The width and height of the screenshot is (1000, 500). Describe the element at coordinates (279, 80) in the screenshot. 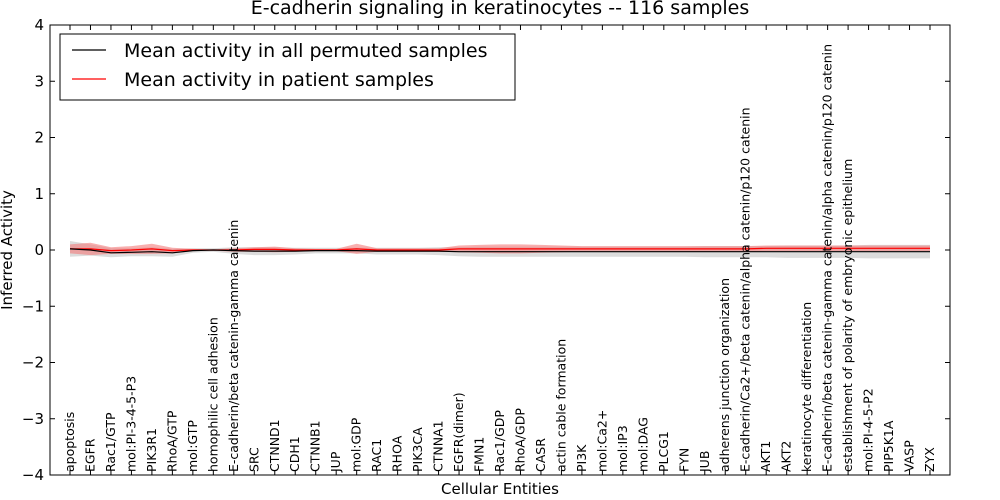

I see `legend-entry-1: Mean activity in patient samples` at that location.